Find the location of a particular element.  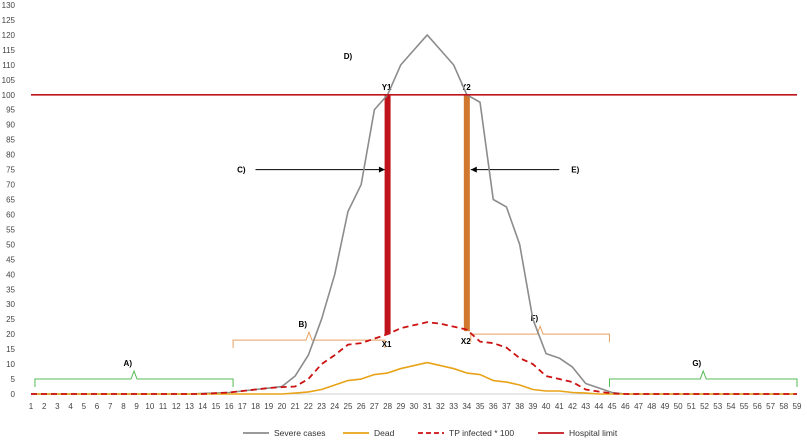

y-tick-label: 45 is located at coordinates (10, 259).